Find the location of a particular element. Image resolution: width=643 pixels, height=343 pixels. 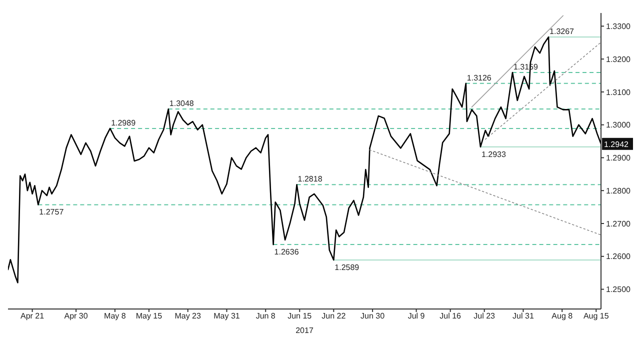

annotation: 1.2589 is located at coordinates (347, 267).